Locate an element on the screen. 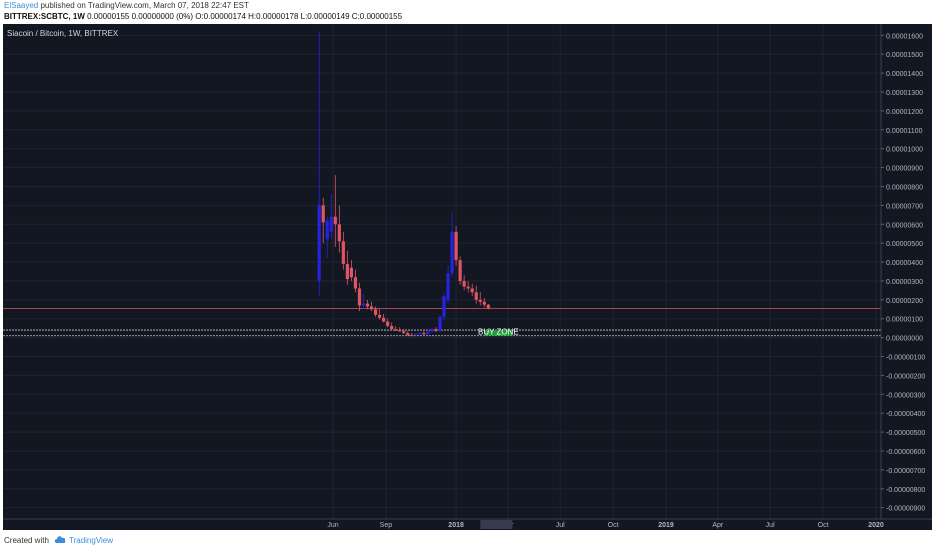 Image resolution: width=932 pixels, height=550 pixels. y-tick-label: -0.00000600 is located at coordinates (905, 452).